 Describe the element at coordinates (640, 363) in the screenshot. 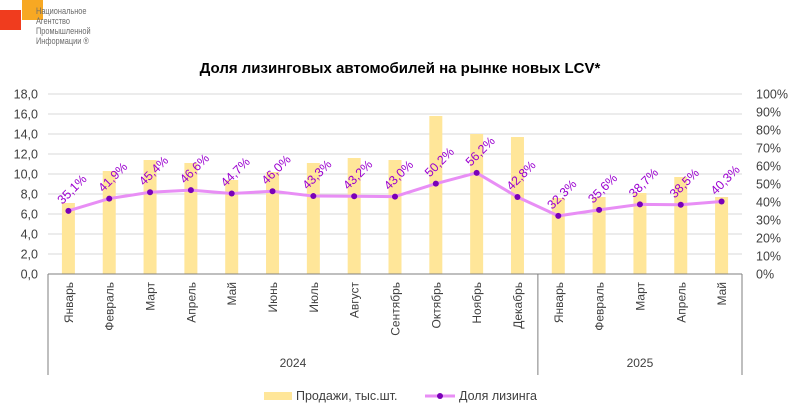

I see `group-label: 2025` at that location.